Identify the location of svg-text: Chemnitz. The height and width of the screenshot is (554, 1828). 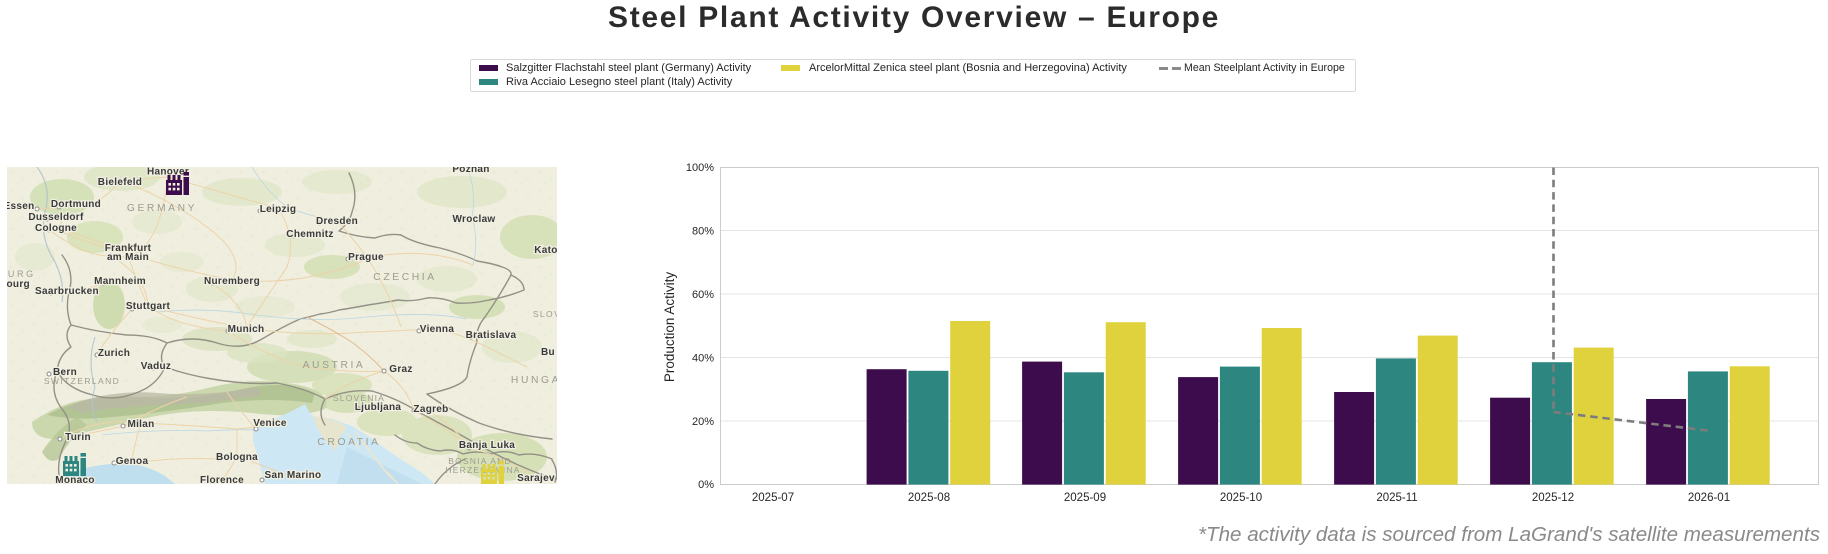
(309, 234).